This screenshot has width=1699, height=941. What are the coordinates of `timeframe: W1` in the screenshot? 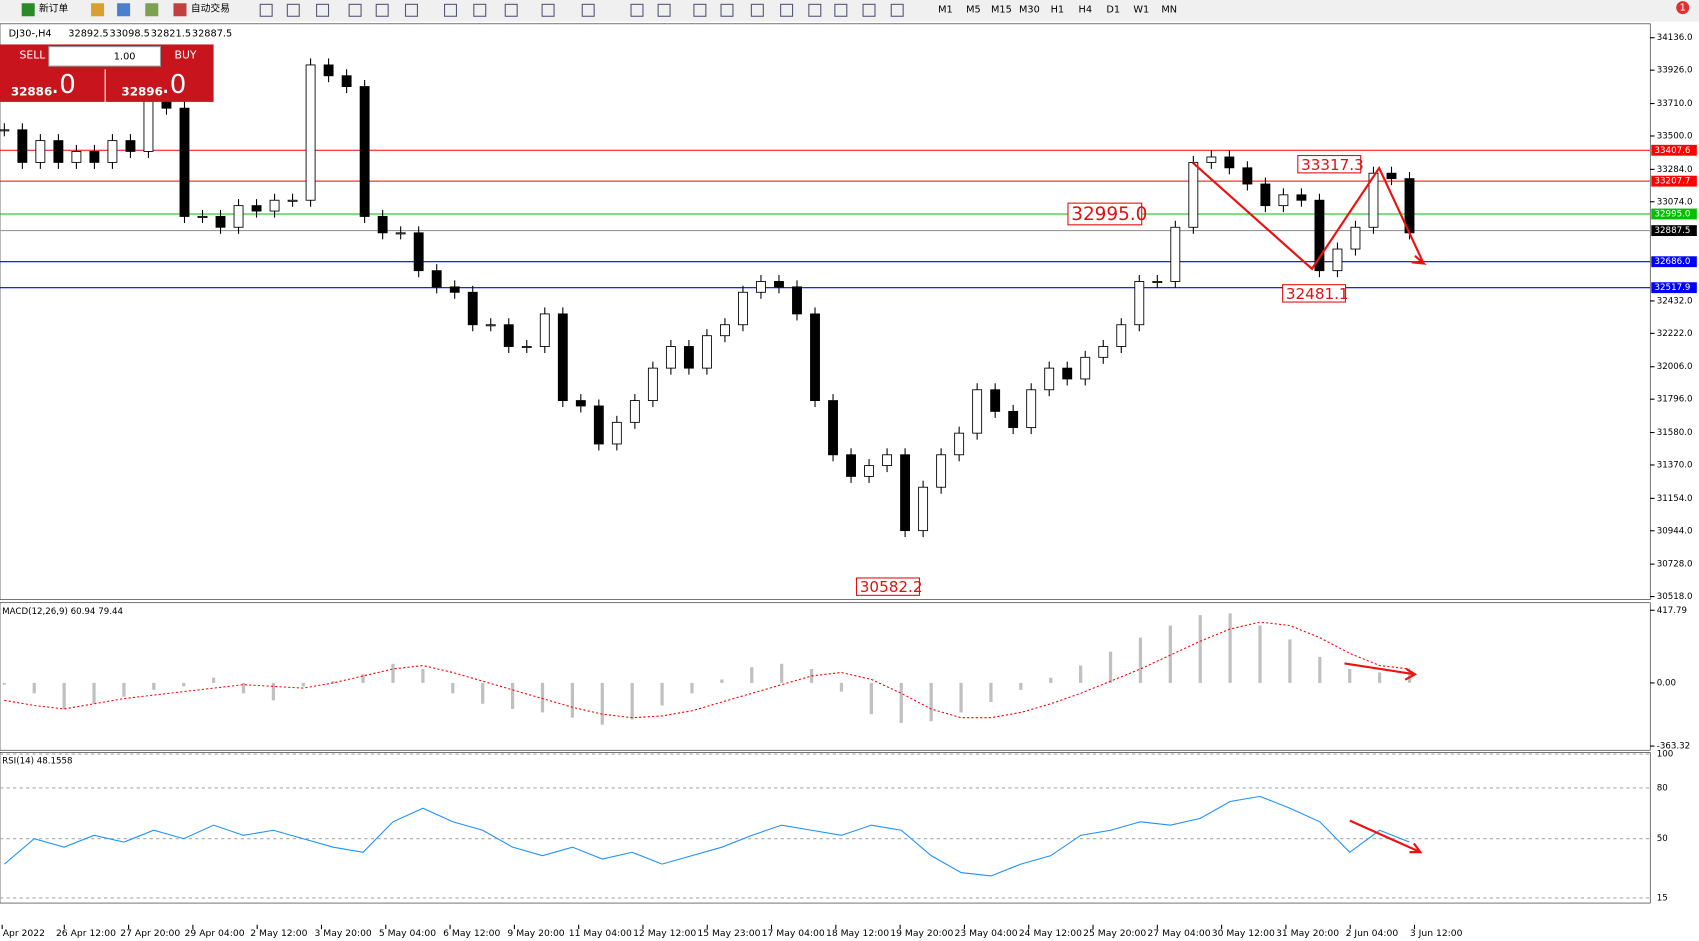 It's located at (1141, 10).